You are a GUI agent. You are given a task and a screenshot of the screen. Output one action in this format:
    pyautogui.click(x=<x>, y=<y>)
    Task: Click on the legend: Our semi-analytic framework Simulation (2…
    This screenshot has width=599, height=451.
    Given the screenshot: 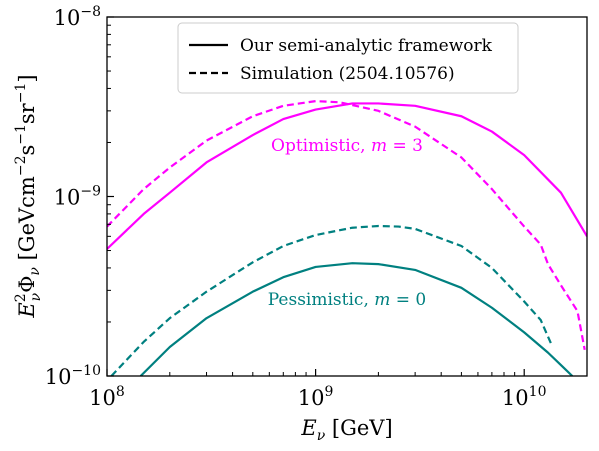 What is the action you would take?
    pyautogui.click(x=348, y=58)
    